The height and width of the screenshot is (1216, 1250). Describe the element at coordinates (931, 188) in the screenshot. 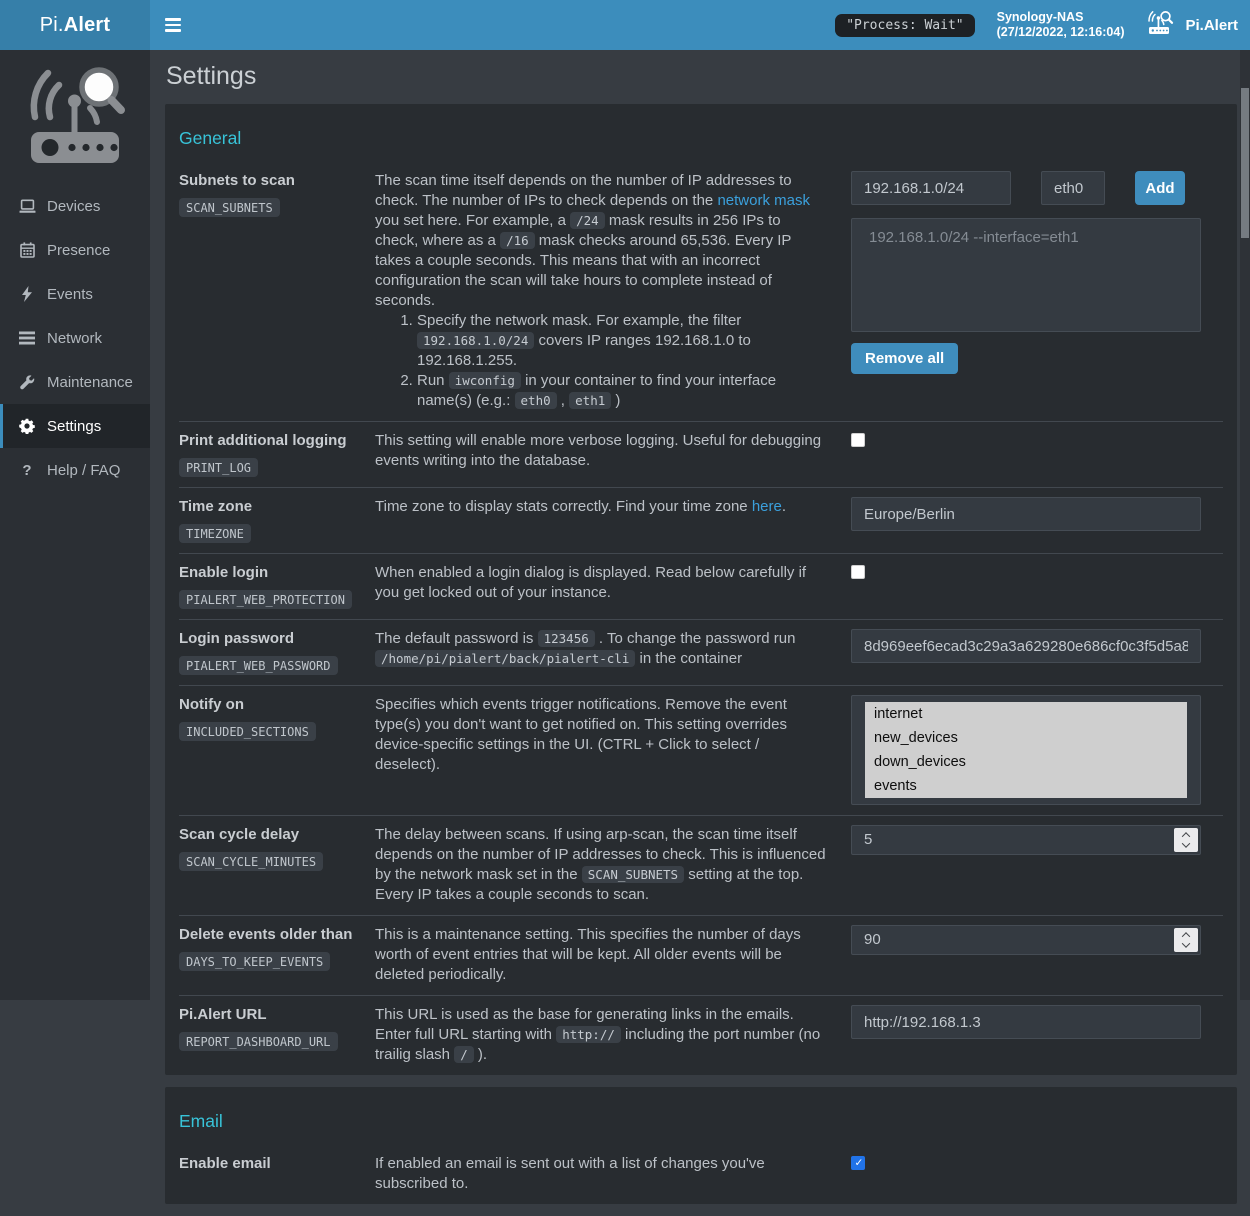

I see `subnet-input` at that location.